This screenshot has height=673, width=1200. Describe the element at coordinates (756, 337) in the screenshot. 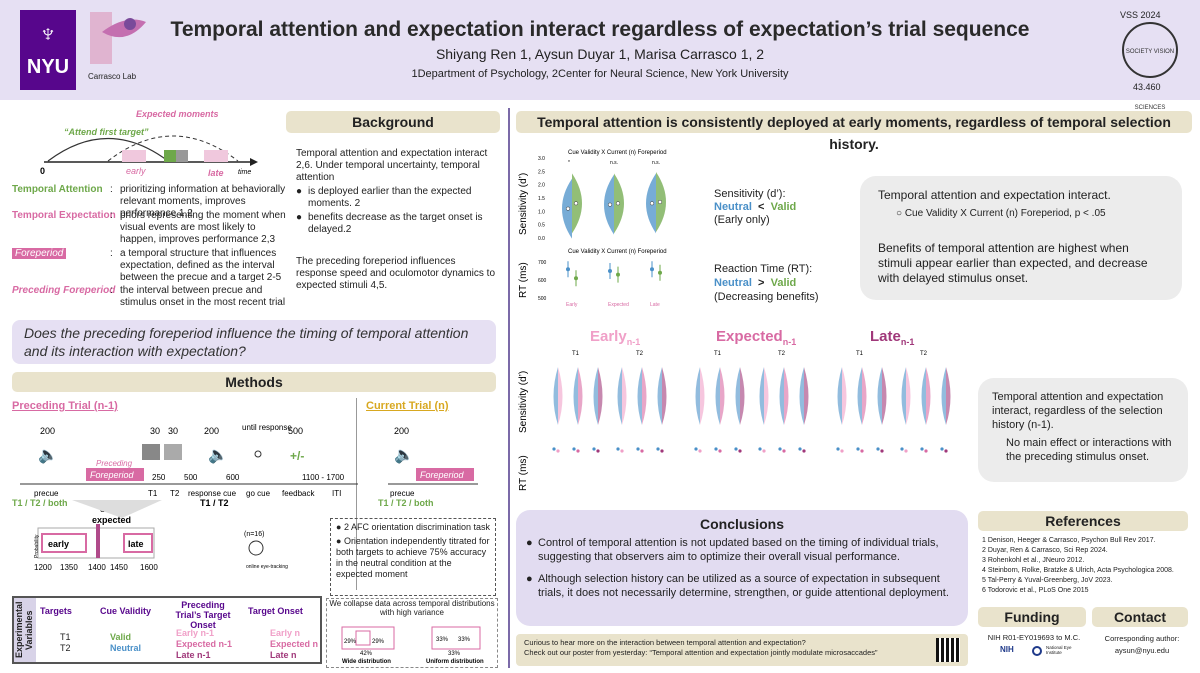

I see `cond-expected: Expectedn-1` at that location.